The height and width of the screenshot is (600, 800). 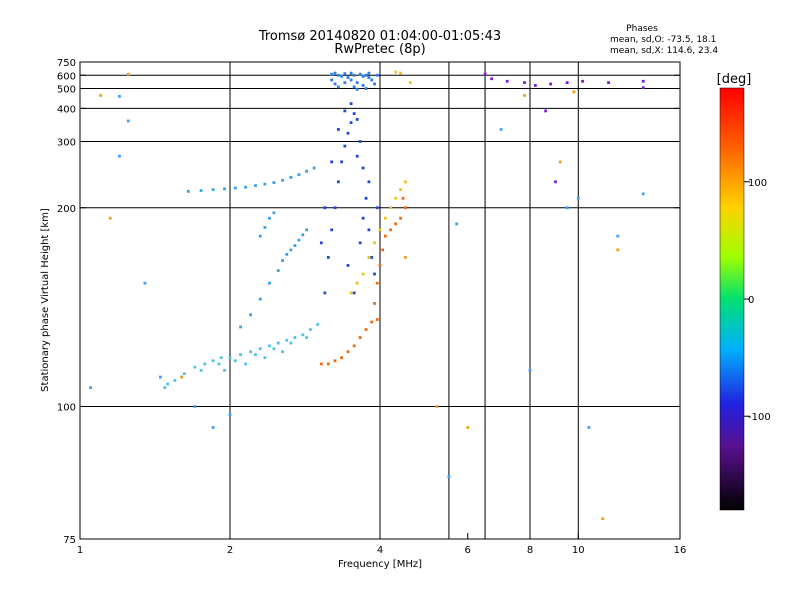 I want to click on stats-heading: Phases, so click(x=642, y=29).